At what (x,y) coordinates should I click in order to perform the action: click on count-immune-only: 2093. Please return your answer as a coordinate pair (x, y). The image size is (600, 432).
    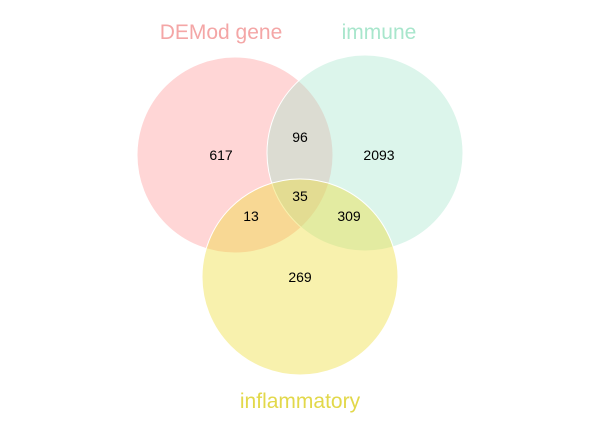
    Looking at the image, I should click on (378, 155).